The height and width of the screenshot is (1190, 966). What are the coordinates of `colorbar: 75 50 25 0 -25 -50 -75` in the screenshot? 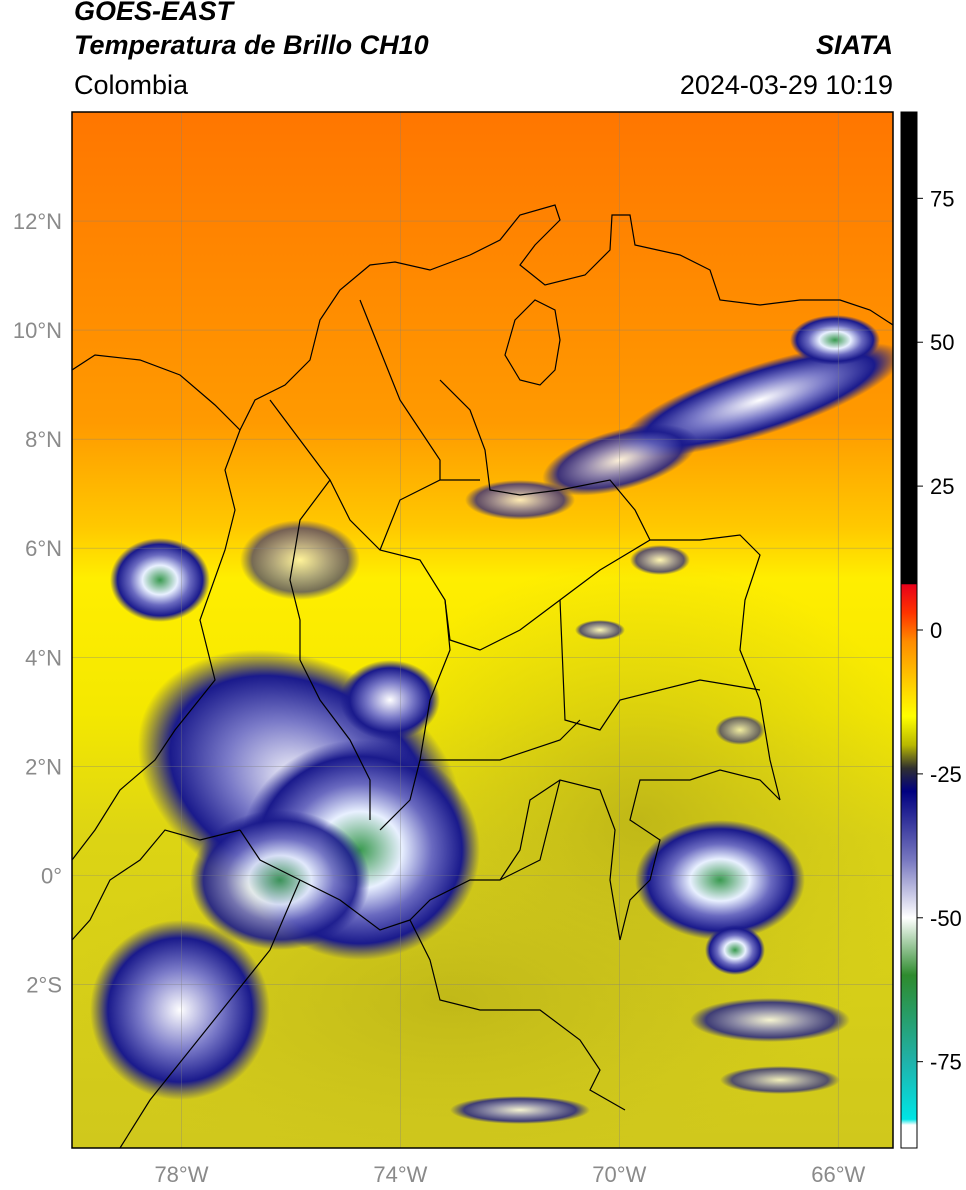 It's located at (931, 630).